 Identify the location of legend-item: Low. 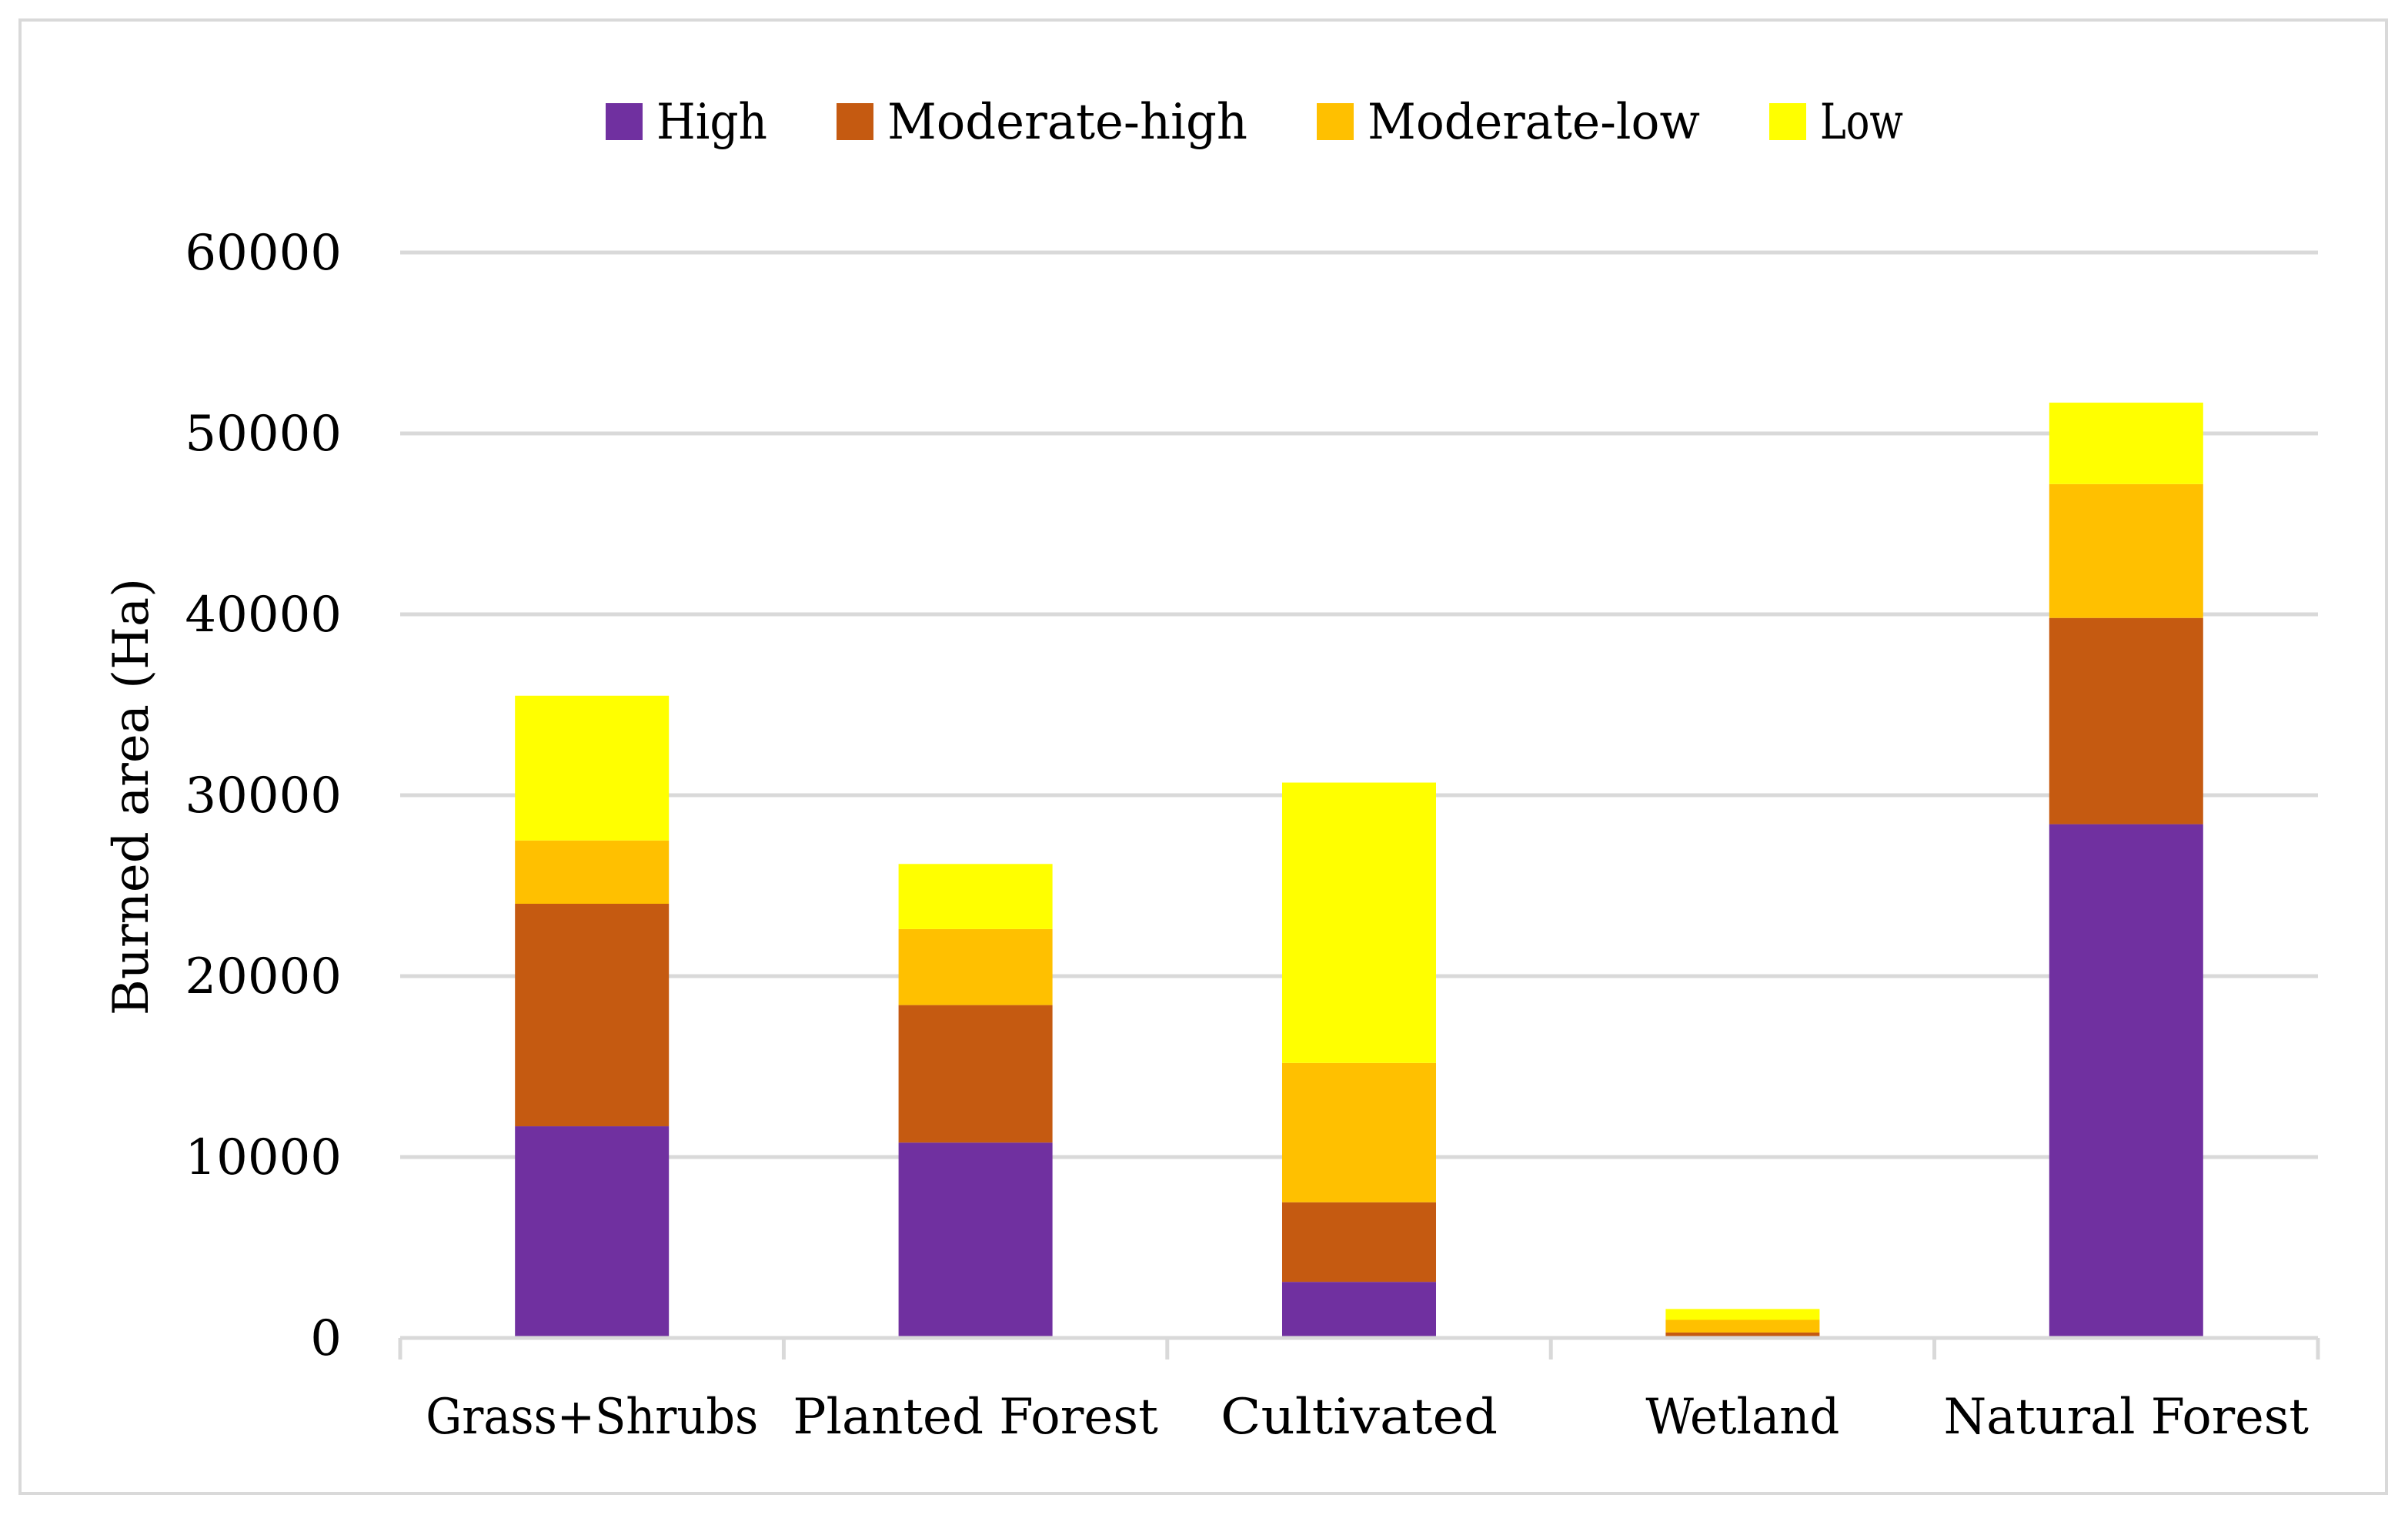
(1836, 122).